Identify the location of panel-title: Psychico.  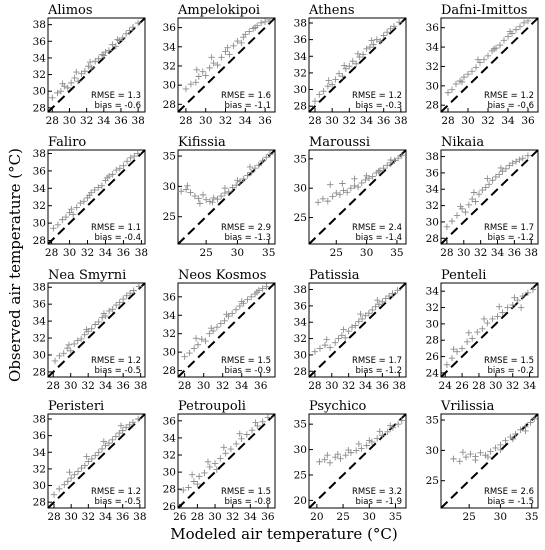
(338, 406).